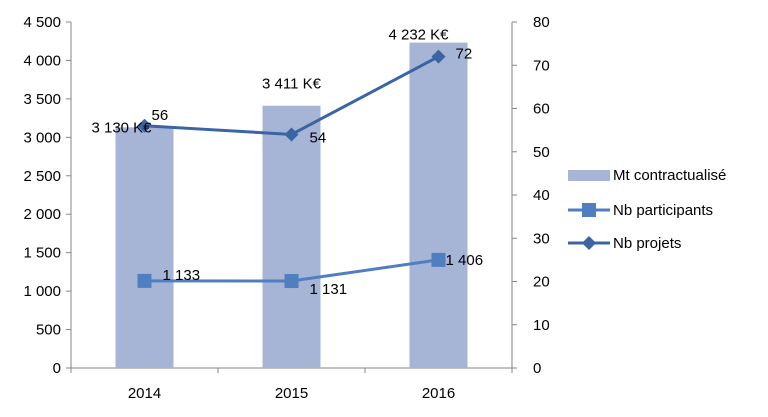 The image size is (768, 417). What do you see at coordinates (42, 176) in the screenshot?
I see `left-tick-label: 2 500` at bounding box center [42, 176].